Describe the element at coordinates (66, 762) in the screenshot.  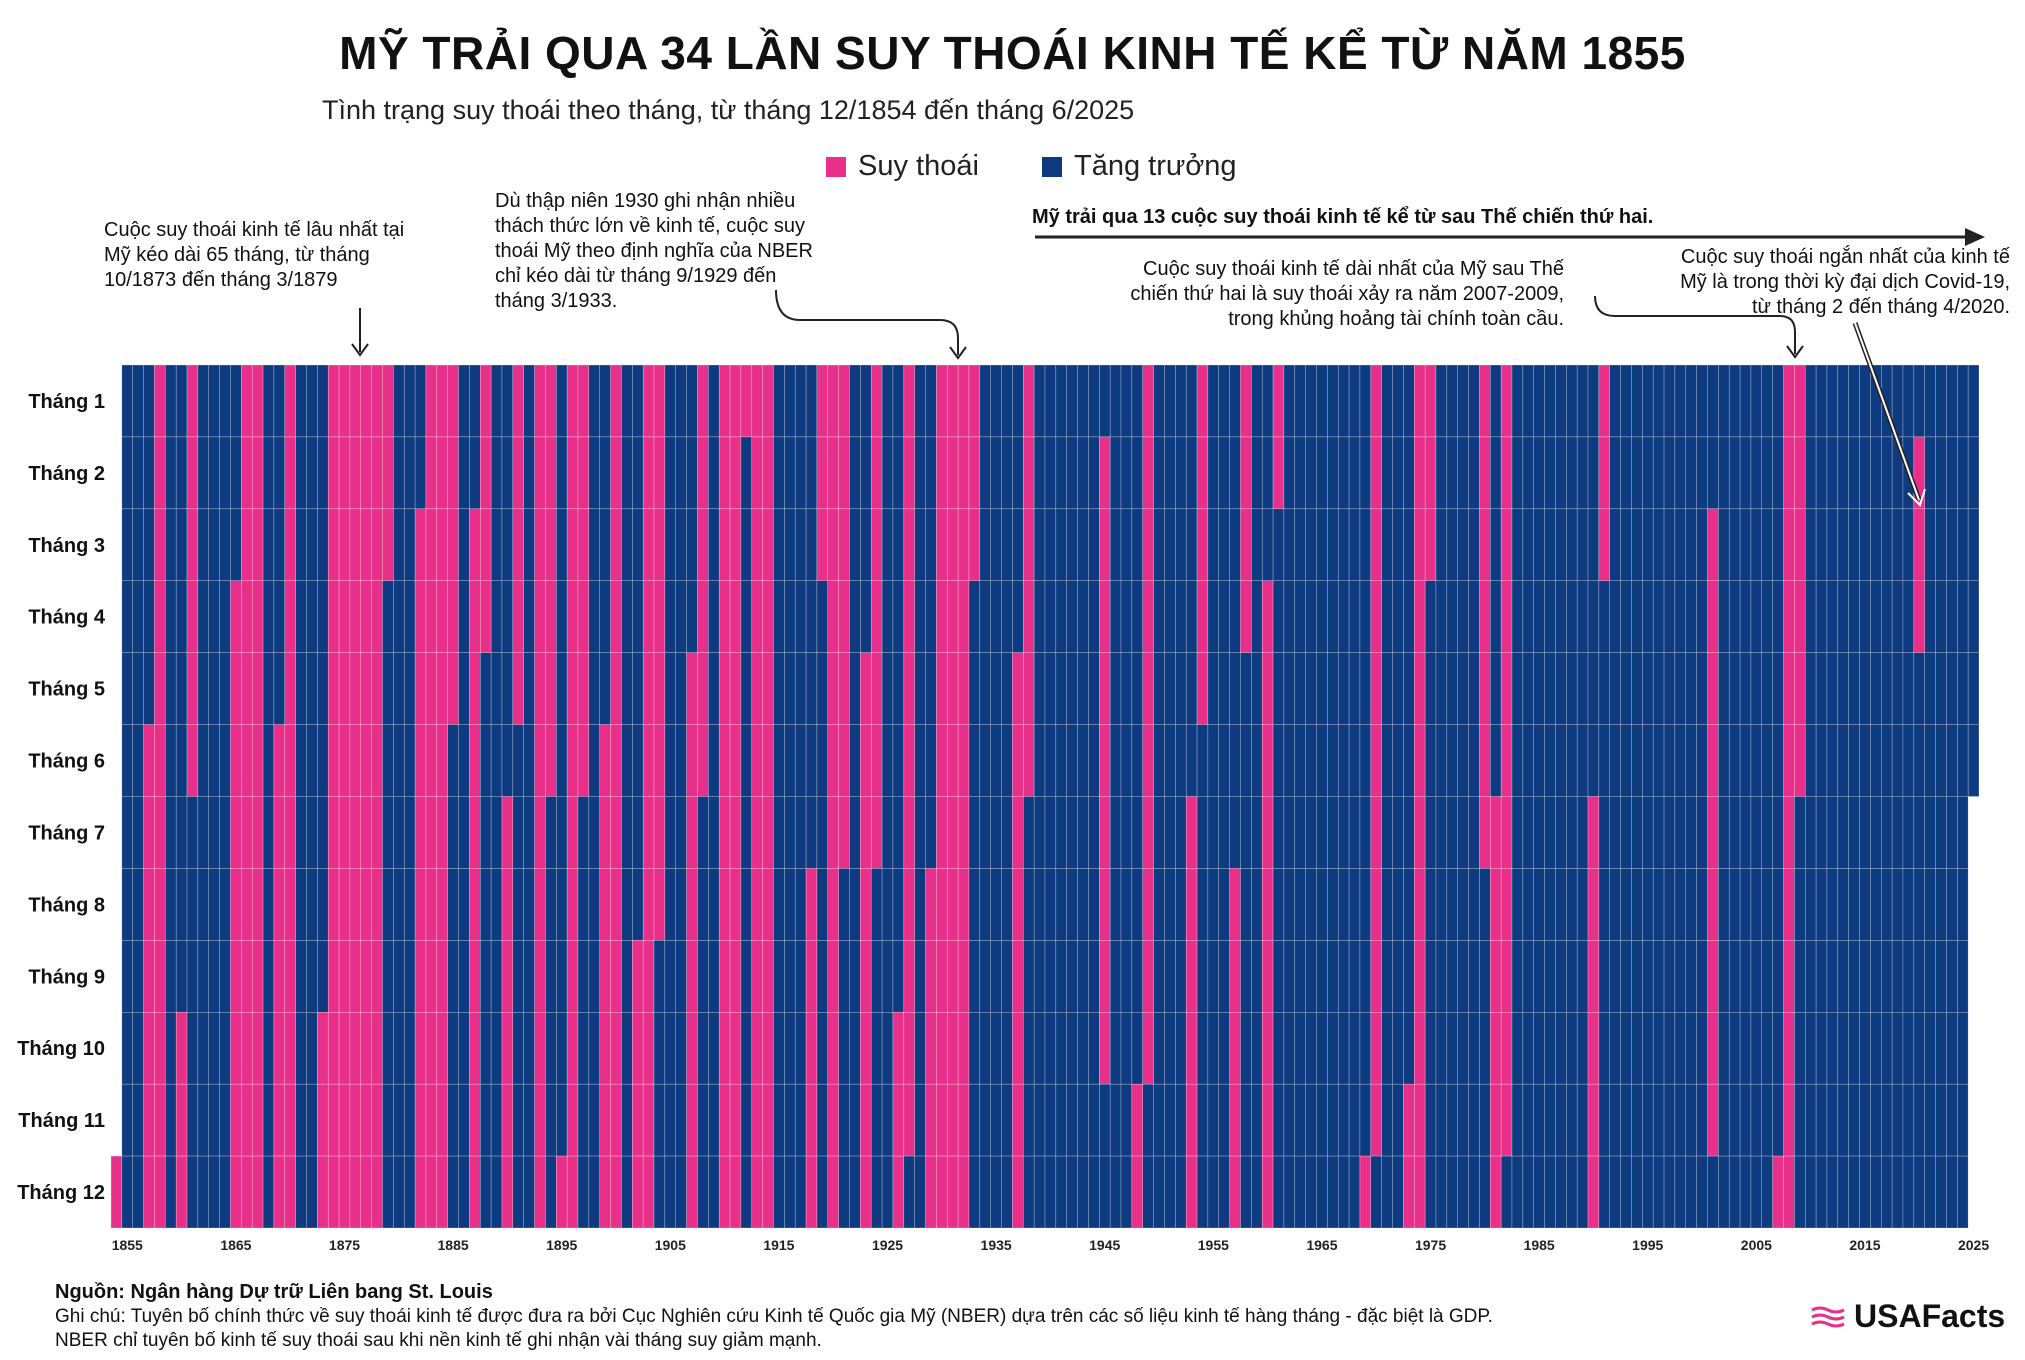
I see `month-tick-label: Tháng 6` at that location.